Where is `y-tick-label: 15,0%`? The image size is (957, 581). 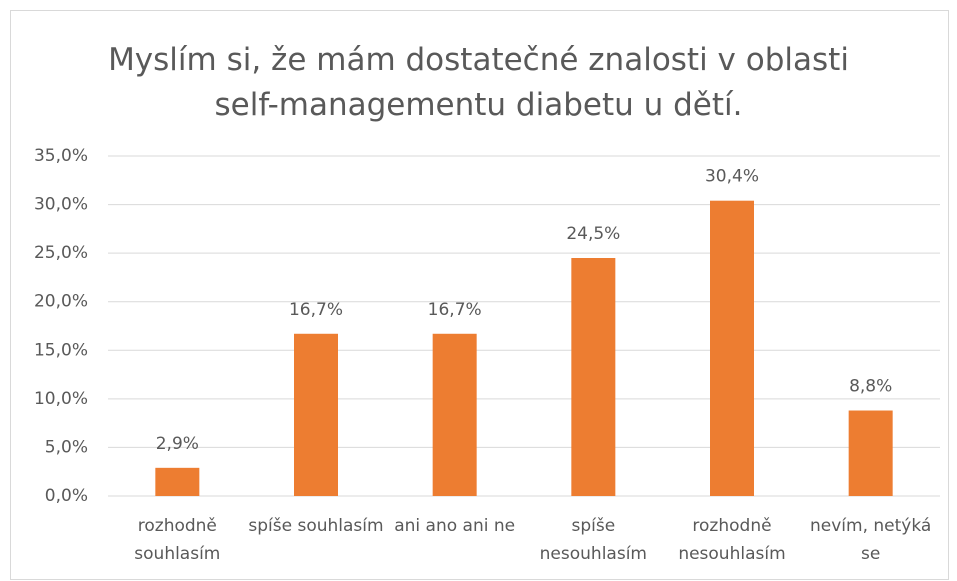
y-tick-label: 15,0% is located at coordinates (61, 350).